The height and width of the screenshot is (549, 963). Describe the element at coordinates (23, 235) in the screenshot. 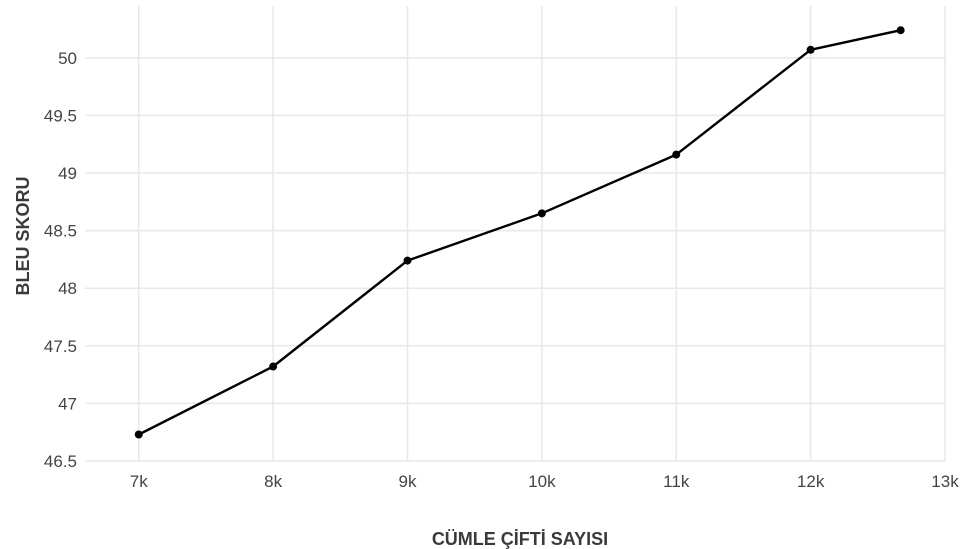

I see `y-axis-title: BLEU SKORU` at that location.